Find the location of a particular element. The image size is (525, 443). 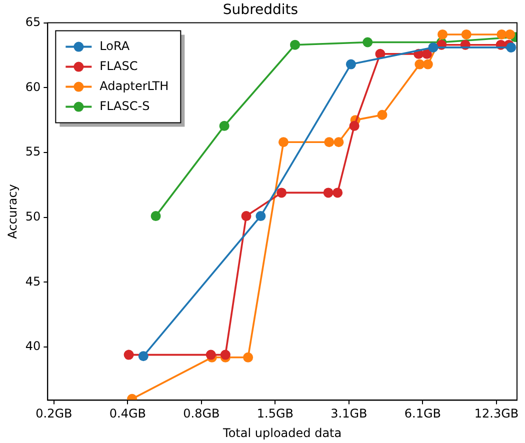

x-axis-title: Total uploaded data is located at coordinates (282, 433).